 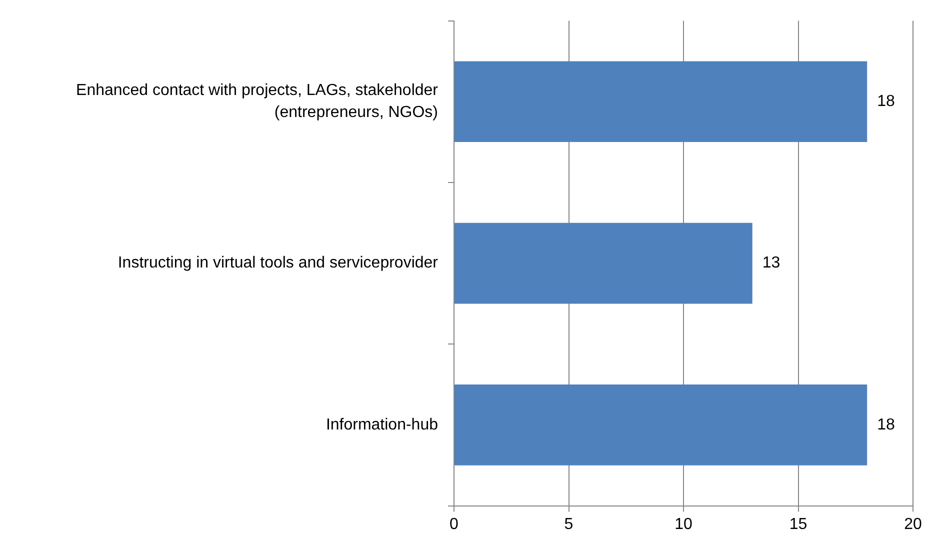 What do you see at coordinates (257, 101) in the screenshot?
I see `y-tick-label: Enhanced contact with projects, LAGs, stakeholder (entrepreneurs, NGOs)` at bounding box center [257, 101].